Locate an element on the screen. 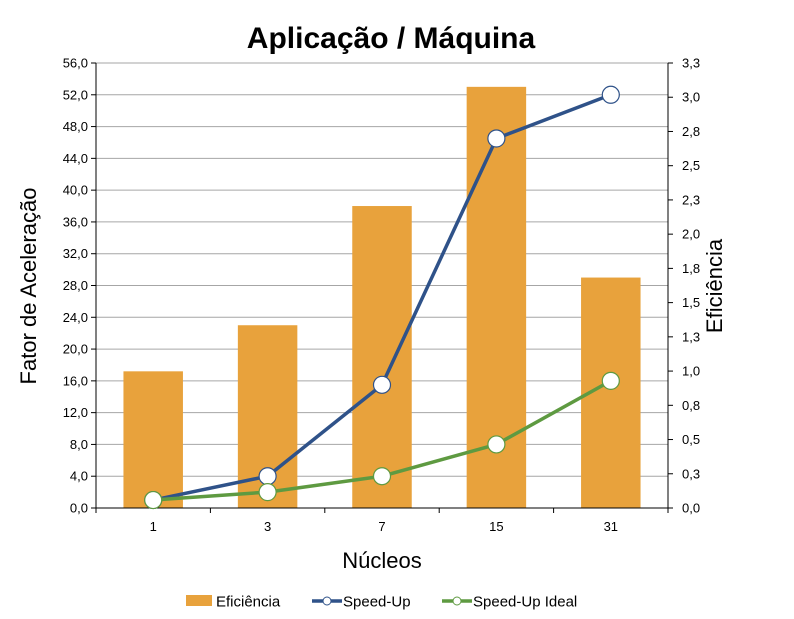  y2-tick-label: 0,5 is located at coordinates (691, 439).